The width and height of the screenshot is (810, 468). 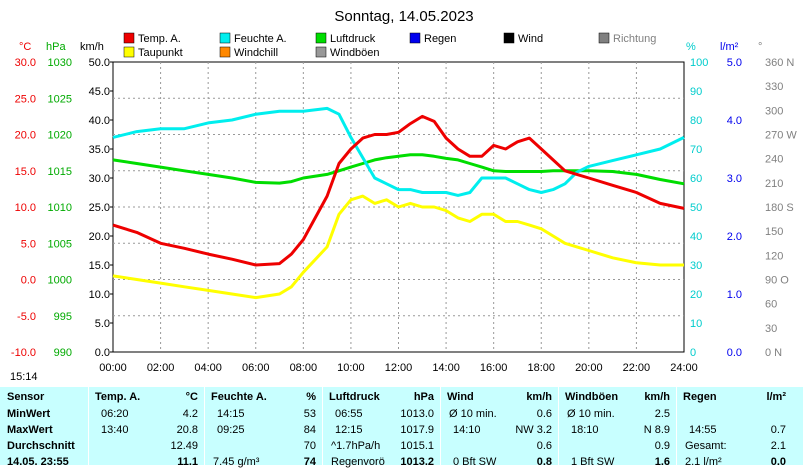 What do you see at coordinates (696, 208) in the screenshot?
I see `humidity-tick-label: 50` at bounding box center [696, 208].